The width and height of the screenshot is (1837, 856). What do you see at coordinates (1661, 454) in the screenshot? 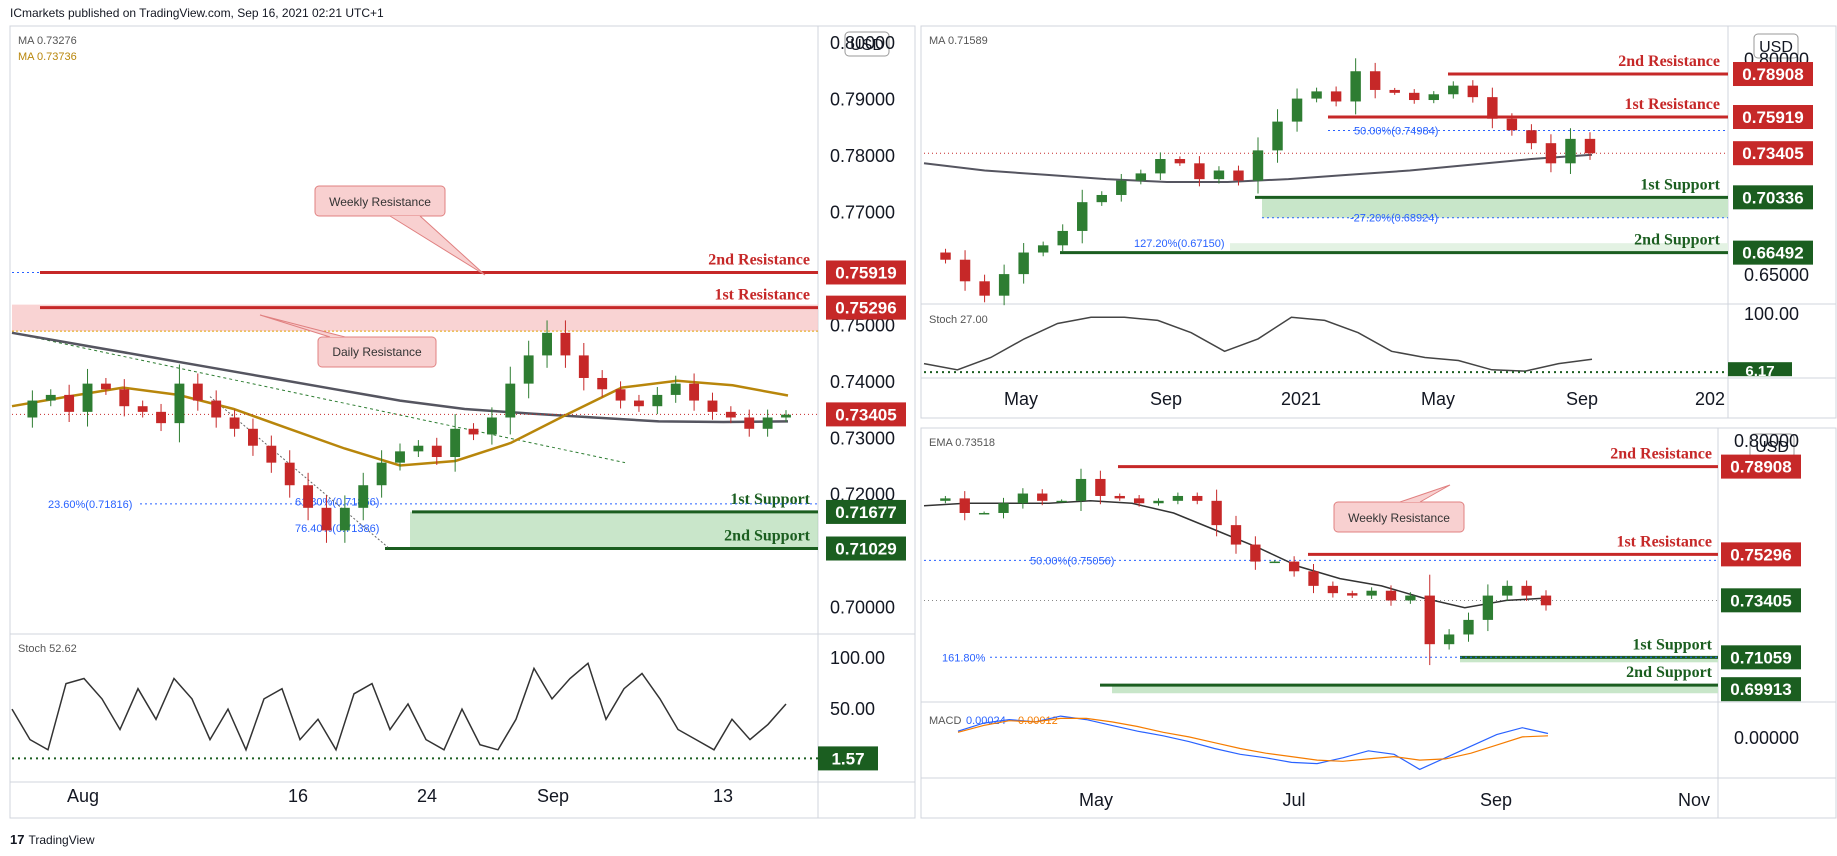
I see `h4-level-label: 2nd Resistance` at bounding box center [1661, 454].